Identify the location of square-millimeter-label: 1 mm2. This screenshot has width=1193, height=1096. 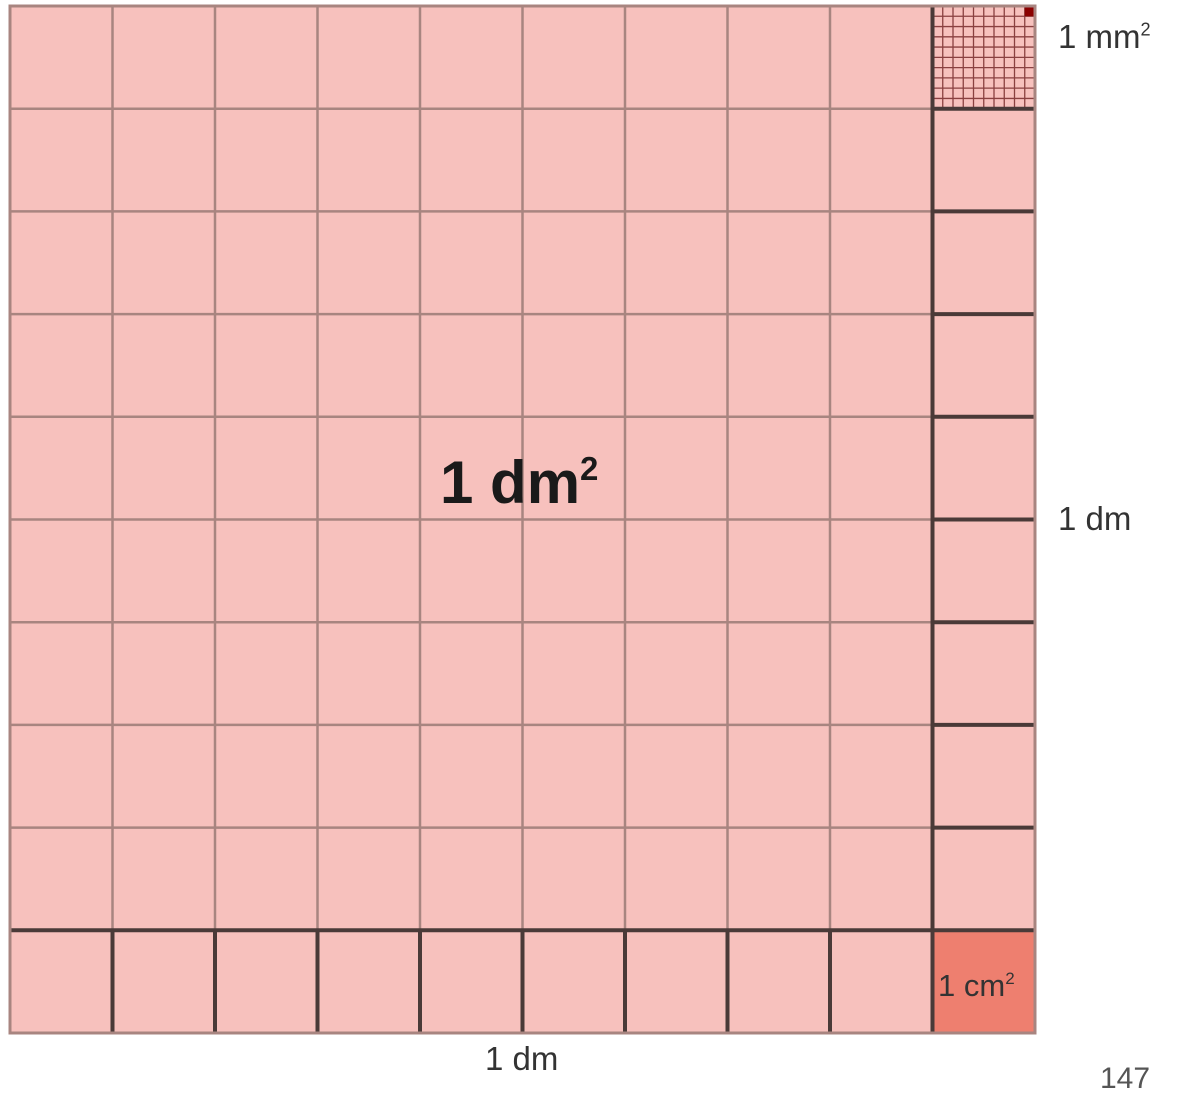
(1104, 36).